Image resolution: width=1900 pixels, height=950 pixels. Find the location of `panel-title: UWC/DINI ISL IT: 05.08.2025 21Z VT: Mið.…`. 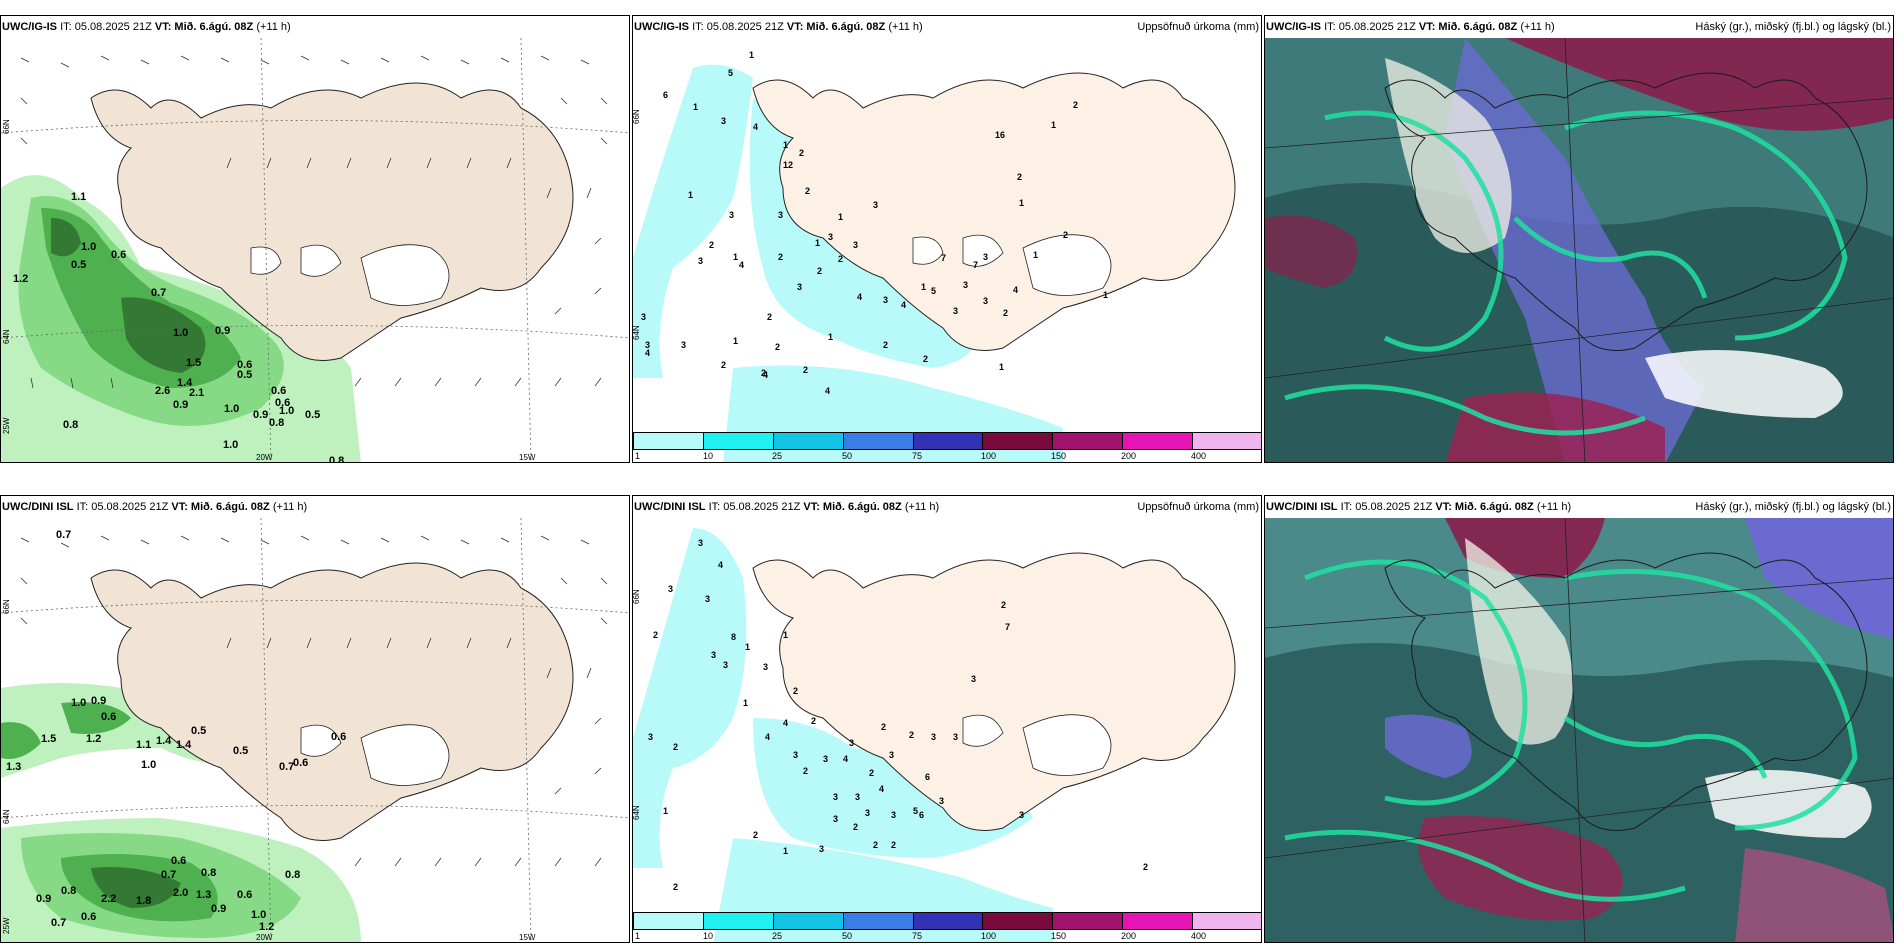

panel-title: UWC/DINI ISL IT: 05.08.2025 21Z VT: Mið.… is located at coordinates (155, 507).